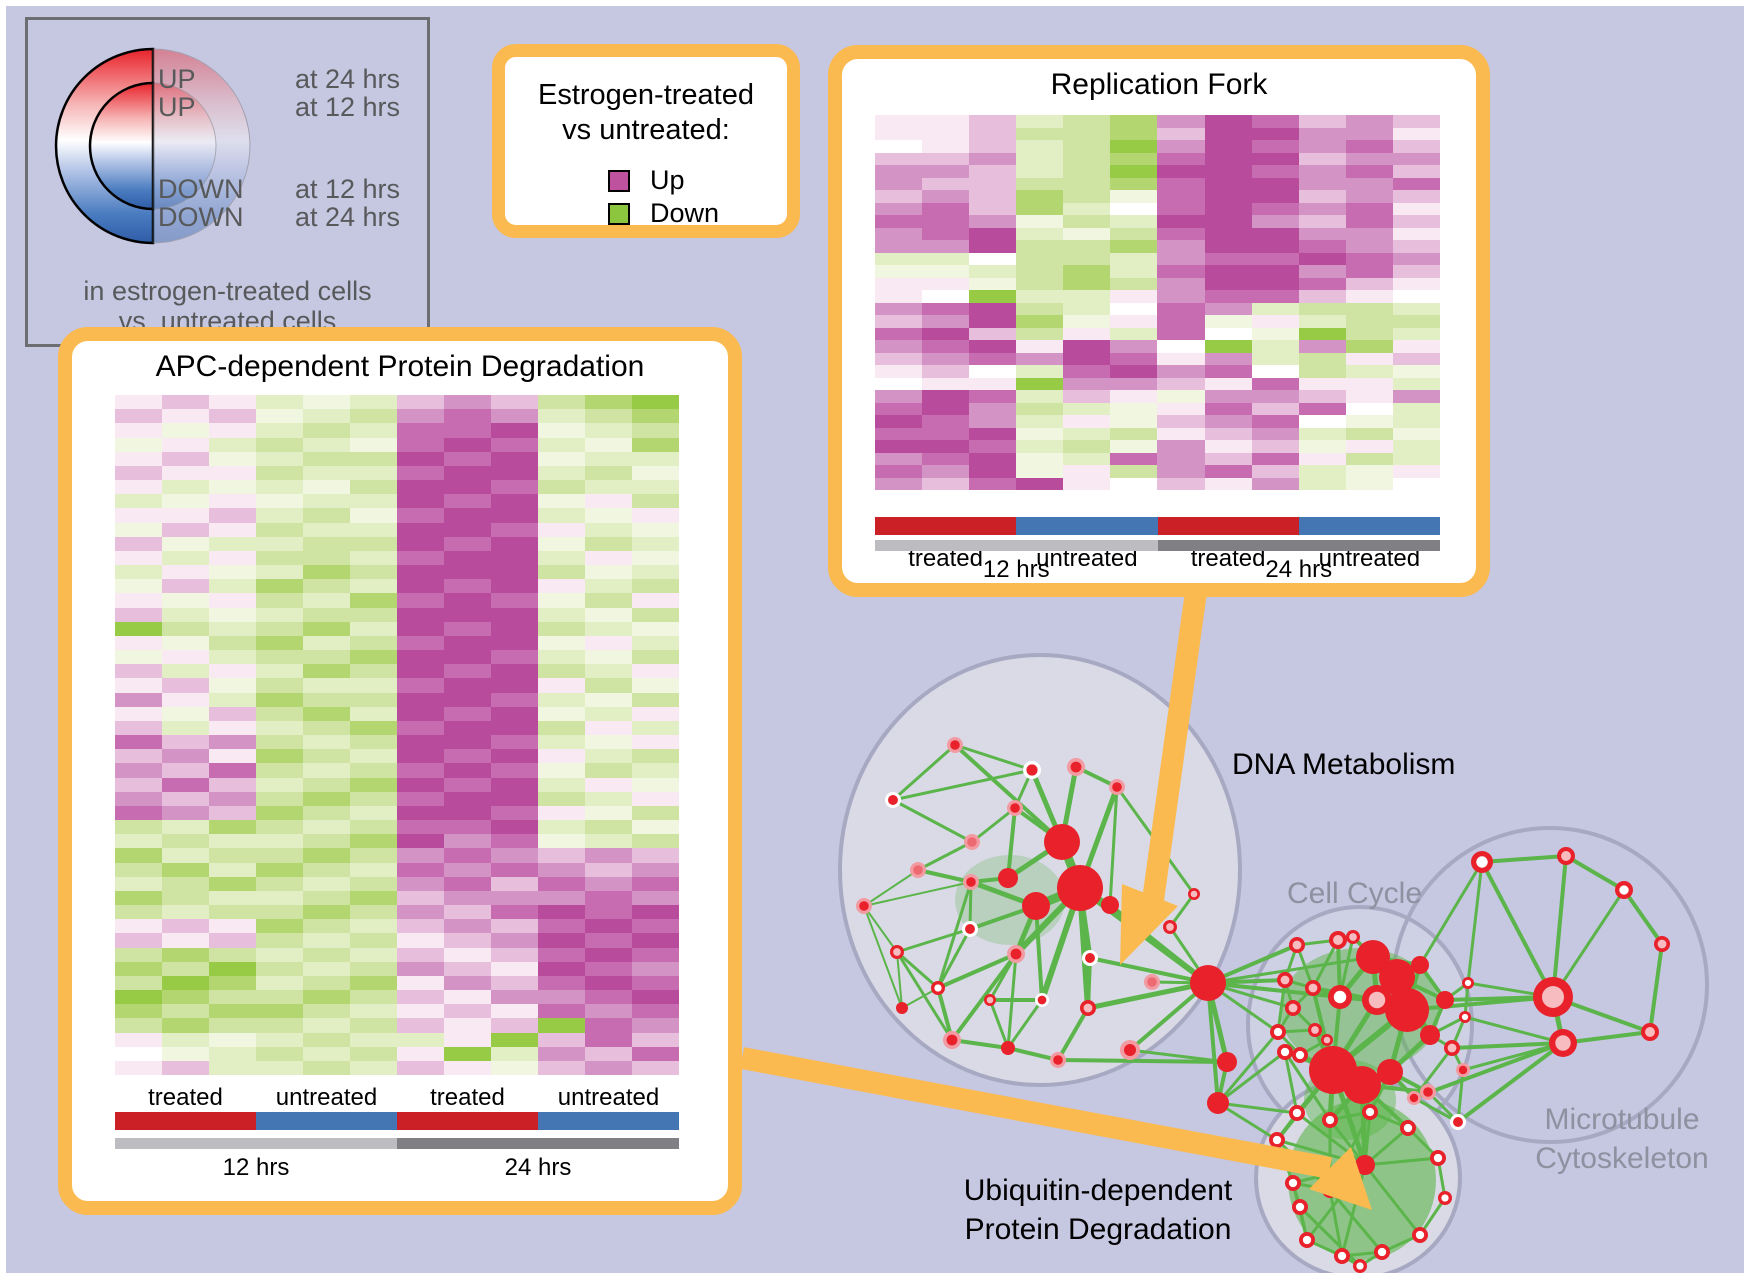 Image resolution: width=1750 pixels, height=1279 pixels. Describe the element at coordinates (1355, 893) in the screenshot. I see `cell-cycle-label: Cell Cycle` at that location.